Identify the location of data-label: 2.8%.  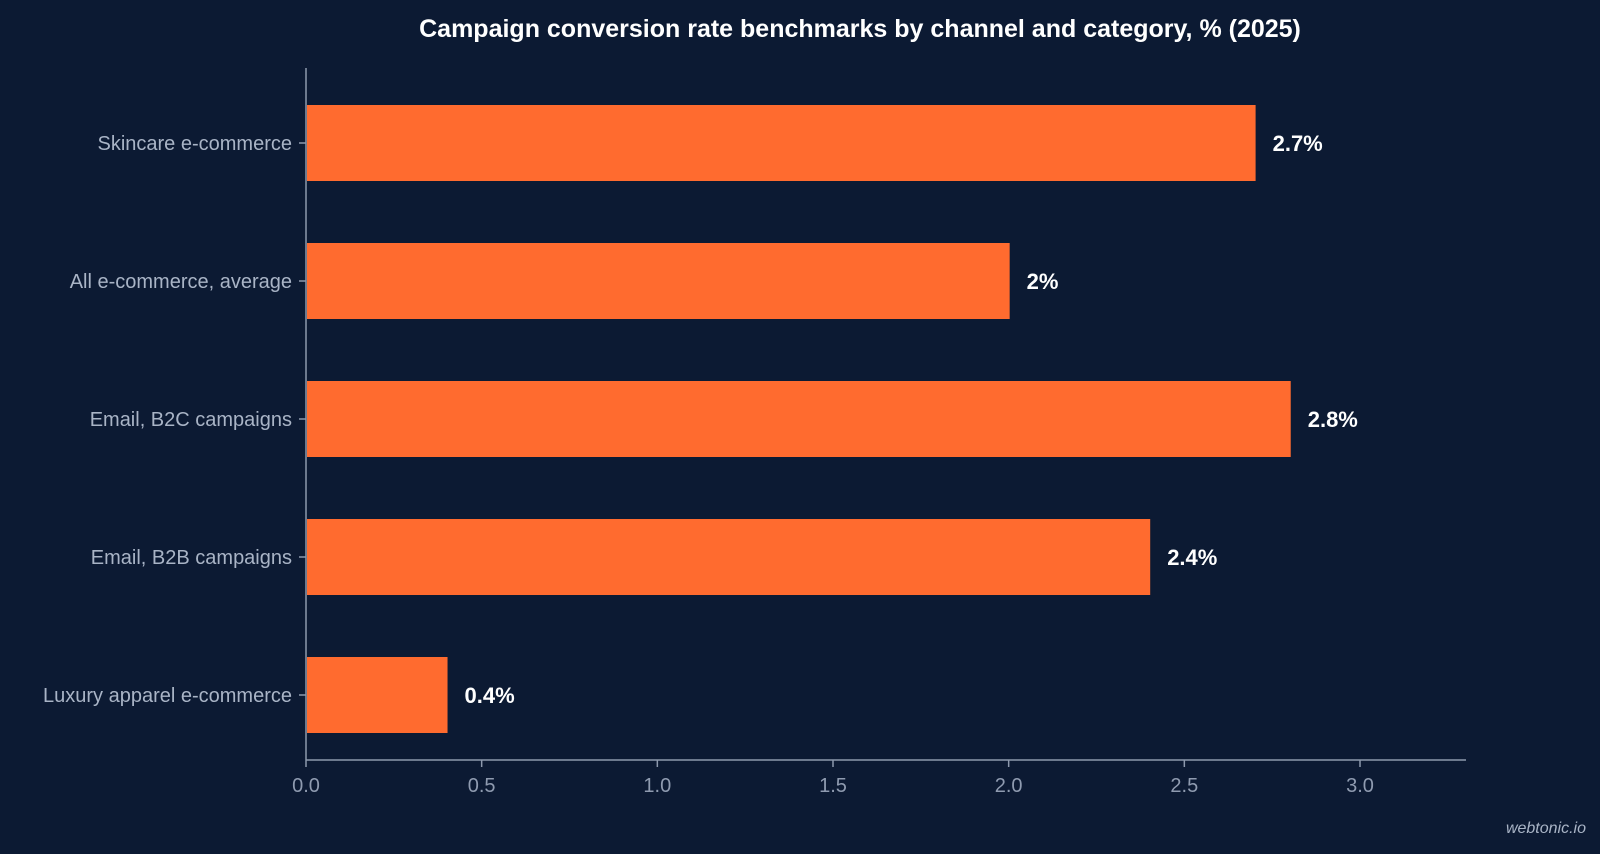
(1333, 419).